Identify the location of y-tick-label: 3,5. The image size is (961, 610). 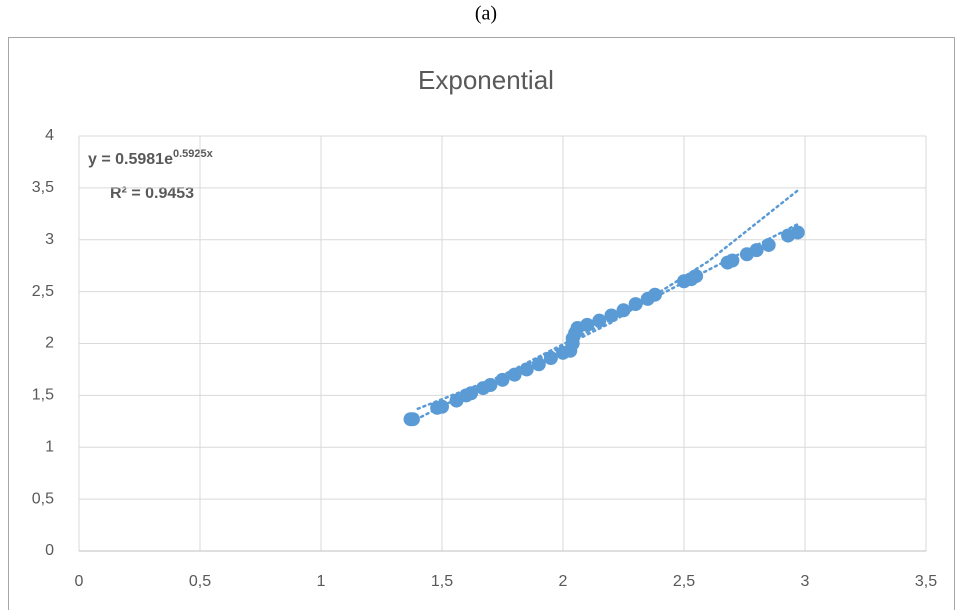
(43, 187).